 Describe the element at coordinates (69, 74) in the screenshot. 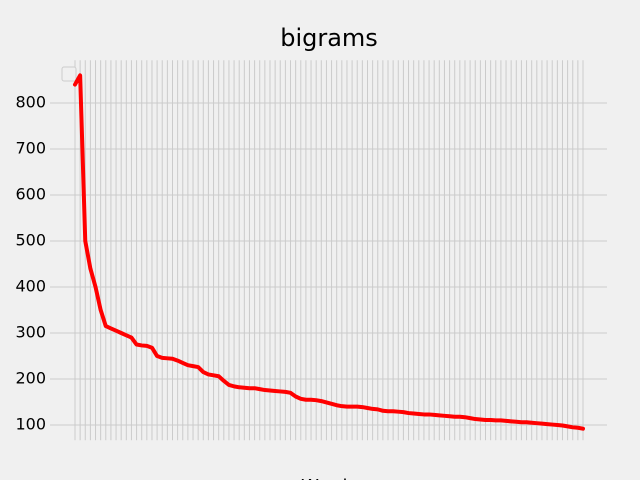

I see `legend-box` at that location.